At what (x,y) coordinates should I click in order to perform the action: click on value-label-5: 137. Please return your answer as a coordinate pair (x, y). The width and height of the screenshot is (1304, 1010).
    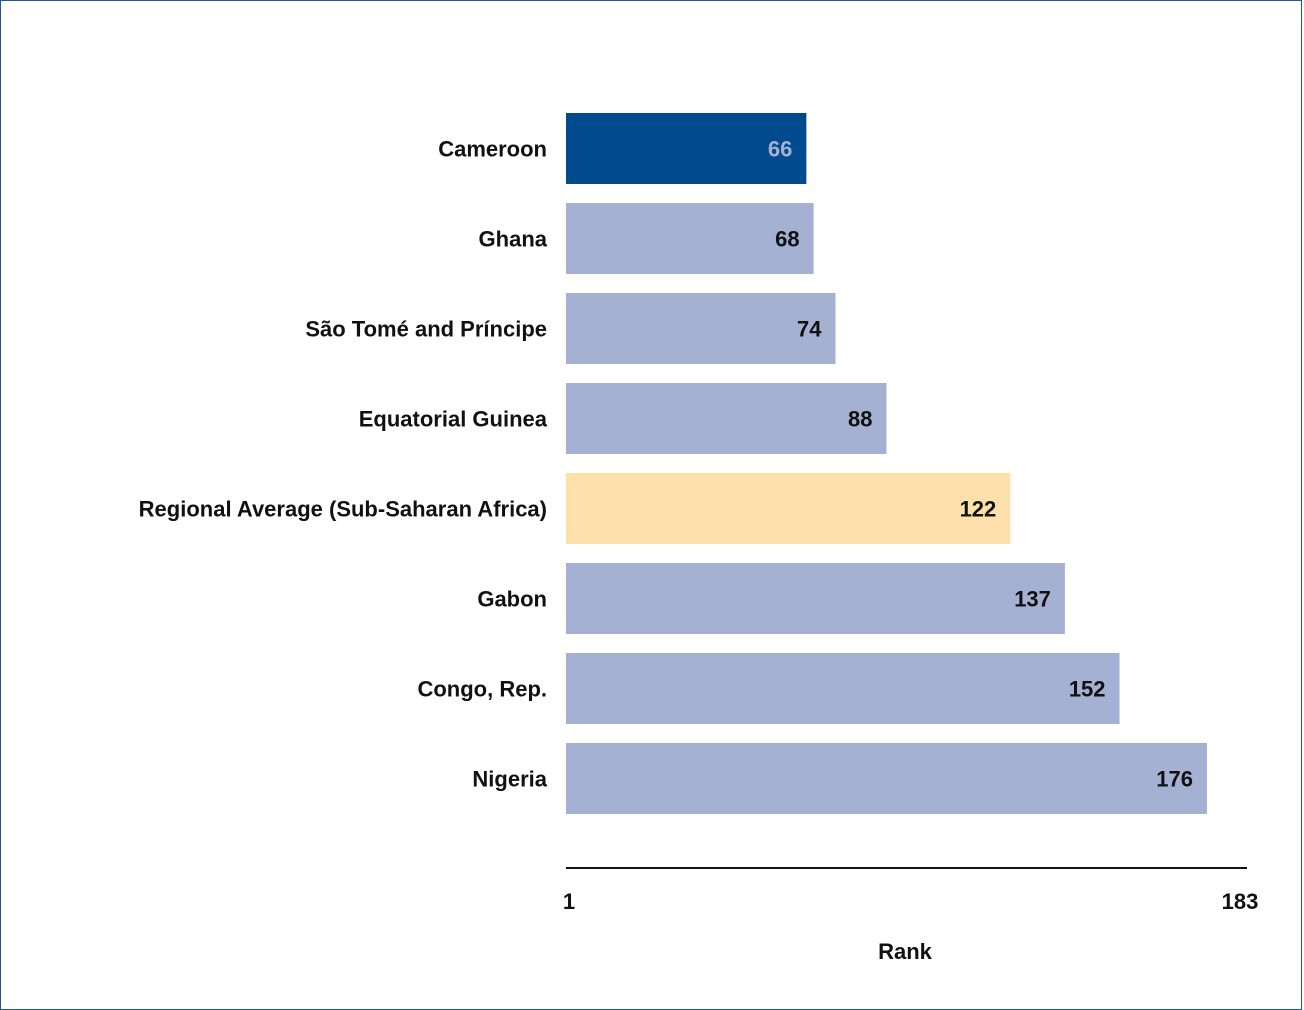
    Looking at the image, I should click on (1032, 599).